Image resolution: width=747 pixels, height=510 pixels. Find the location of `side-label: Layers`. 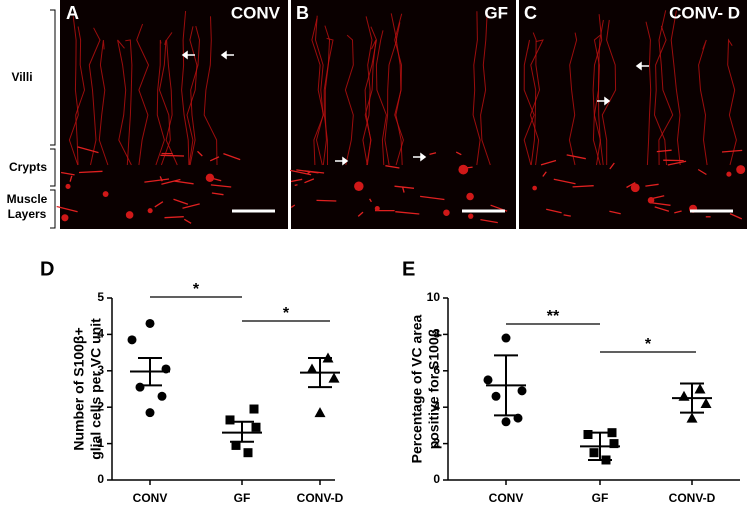

side-label: Layers is located at coordinates (27, 214).